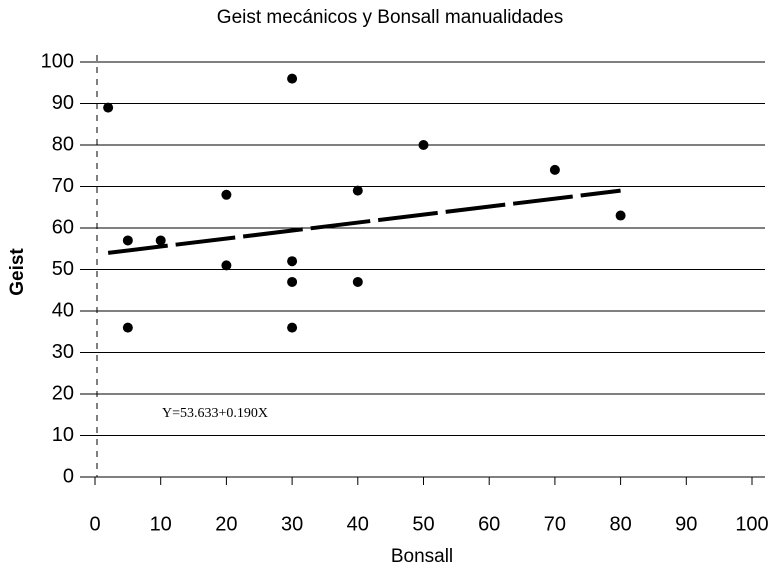 The height and width of the screenshot is (582, 777). I want to click on x-tick-label: 80, so click(620, 524).